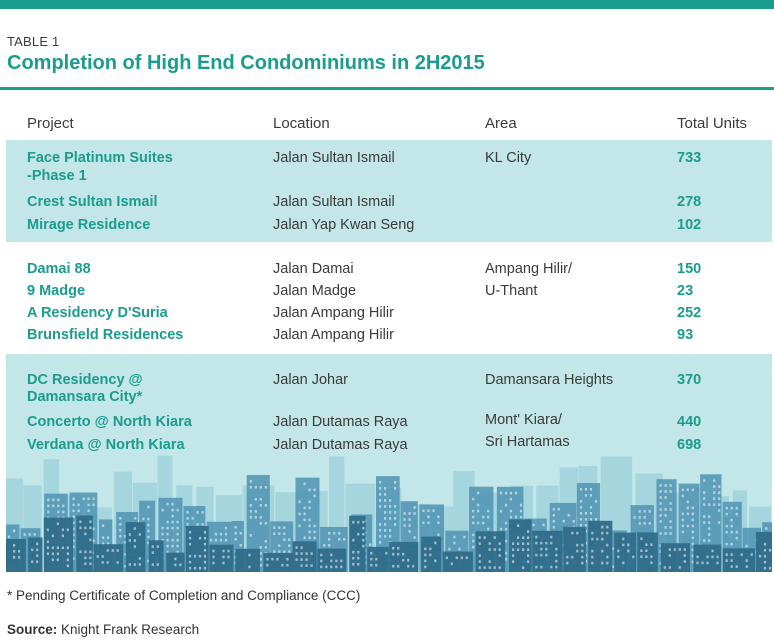 Image resolution: width=774 pixels, height=643 pixels. What do you see at coordinates (100, 158) in the screenshot?
I see `project-name: Face Platinum Suites` at bounding box center [100, 158].